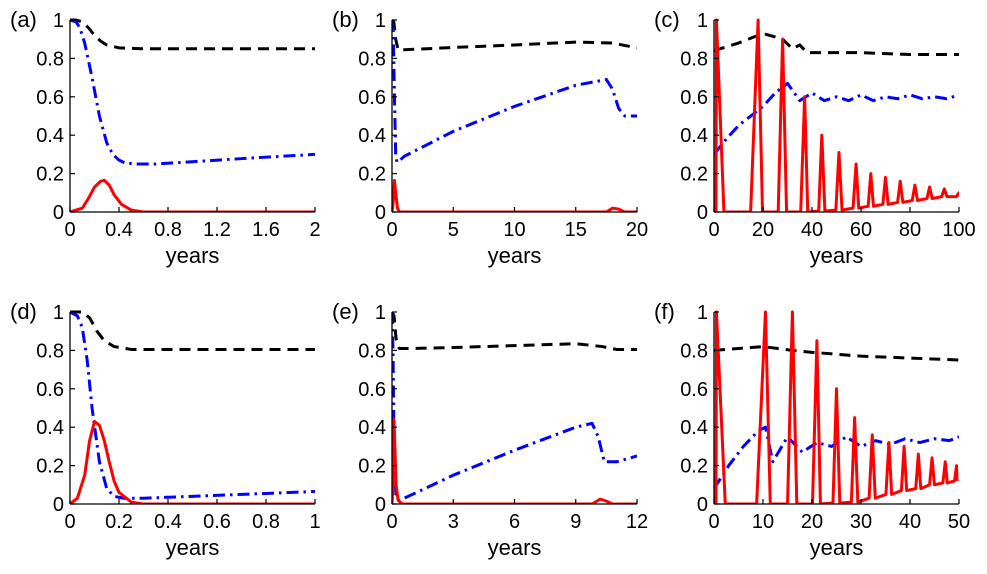 This screenshot has height=574, width=987. I want to click on panel-label: (a), so click(23, 19).